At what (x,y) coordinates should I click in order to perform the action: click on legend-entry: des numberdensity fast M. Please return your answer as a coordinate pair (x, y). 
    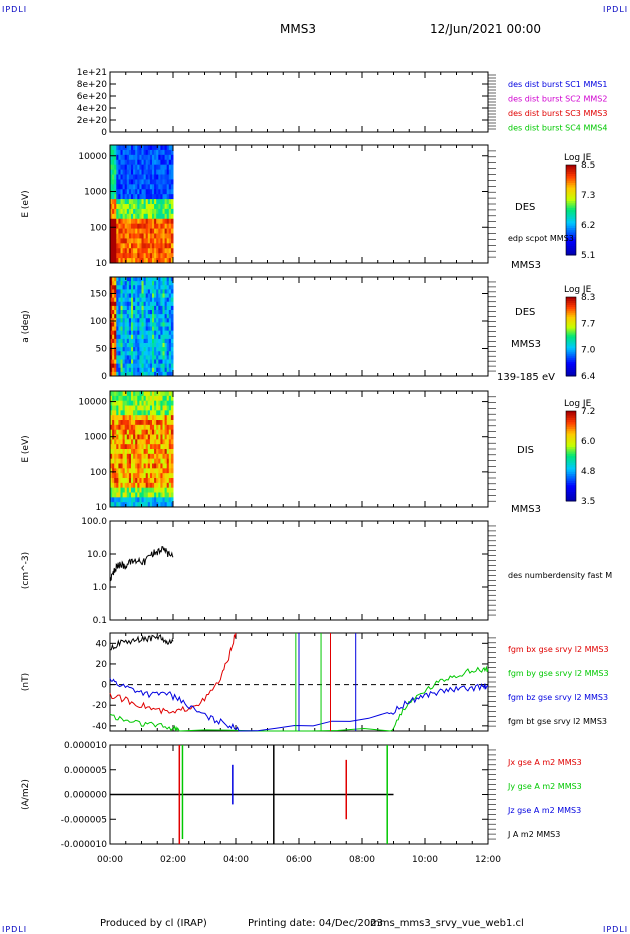
    Looking at the image, I should click on (560, 575).